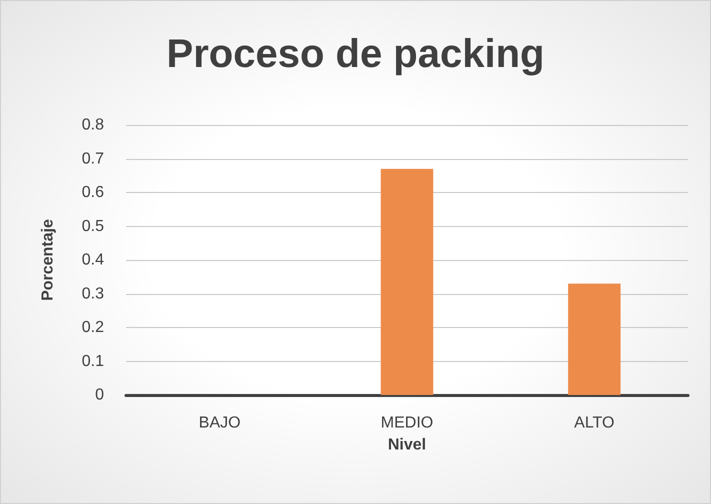  Describe the element at coordinates (407, 423) in the screenshot. I see `x-tick-label: MEDIO` at that location.